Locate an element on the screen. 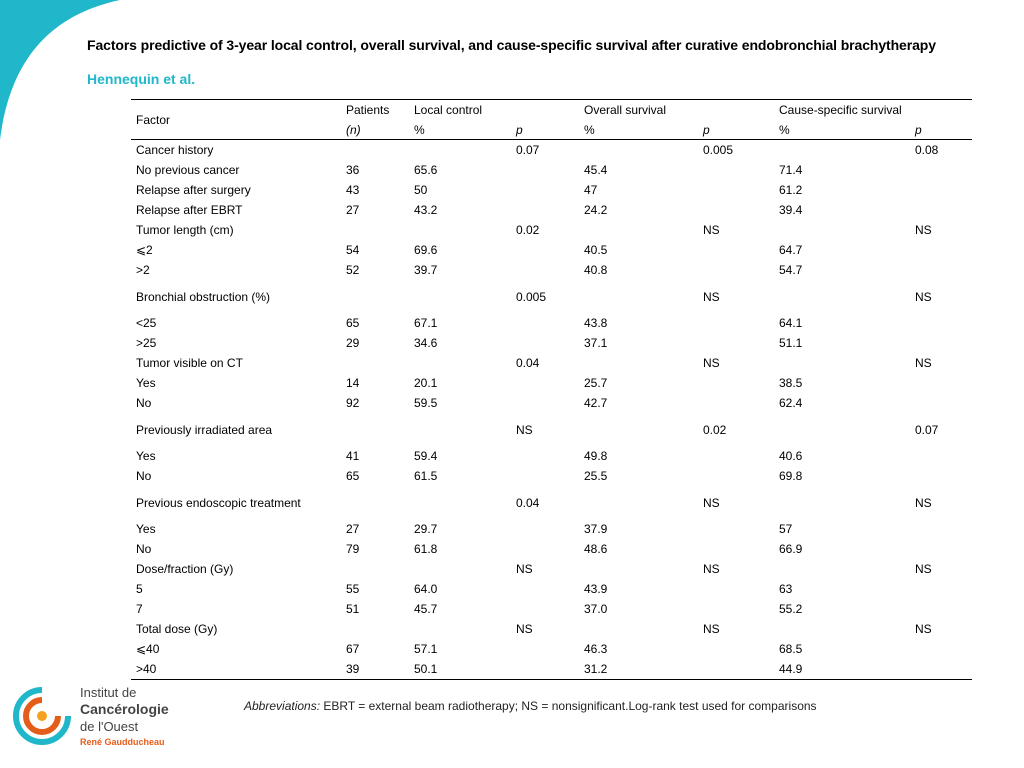 The width and height of the screenshot is (1024, 768). cell-patients: 39 is located at coordinates (353, 669).